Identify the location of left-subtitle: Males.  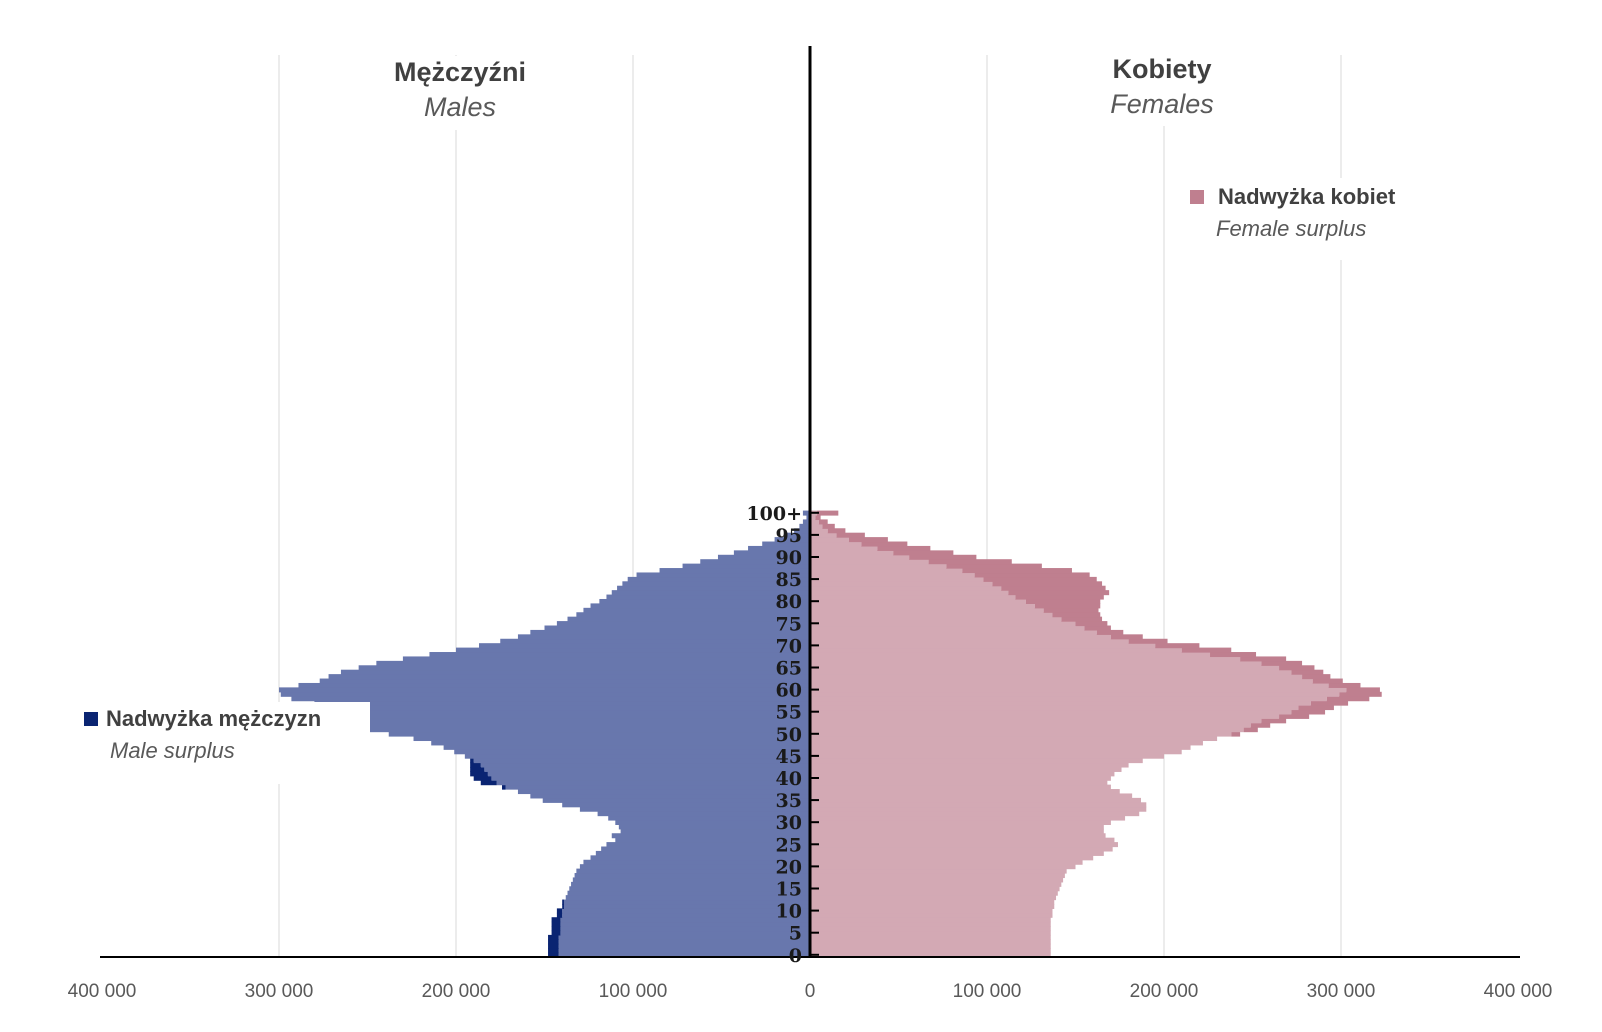
(460, 107).